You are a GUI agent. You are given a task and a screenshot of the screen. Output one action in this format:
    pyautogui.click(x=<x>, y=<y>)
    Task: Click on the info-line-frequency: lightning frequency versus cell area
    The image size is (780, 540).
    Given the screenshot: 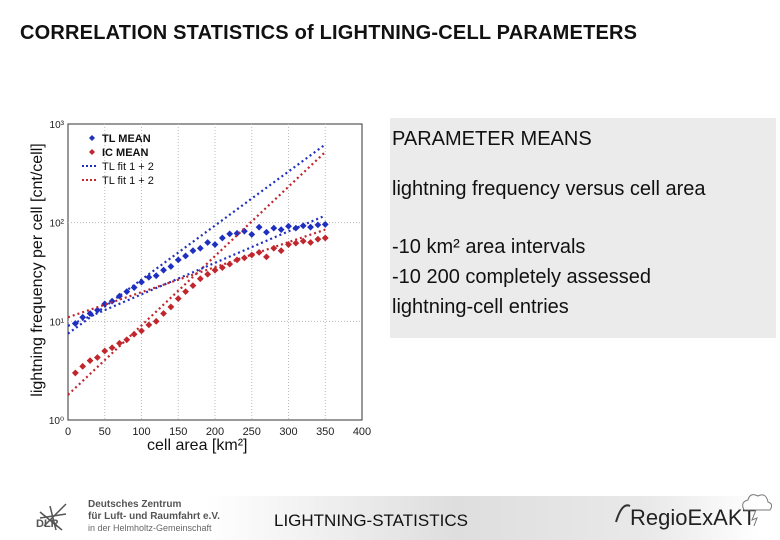 What is the action you would take?
    pyautogui.click(x=549, y=189)
    